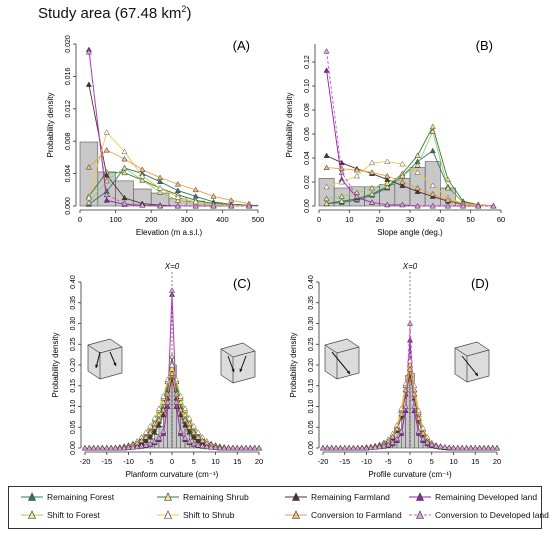  Describe the element at coordinates (453, 461) in the screenshot. I see `x-tick-label: 10` at that location.